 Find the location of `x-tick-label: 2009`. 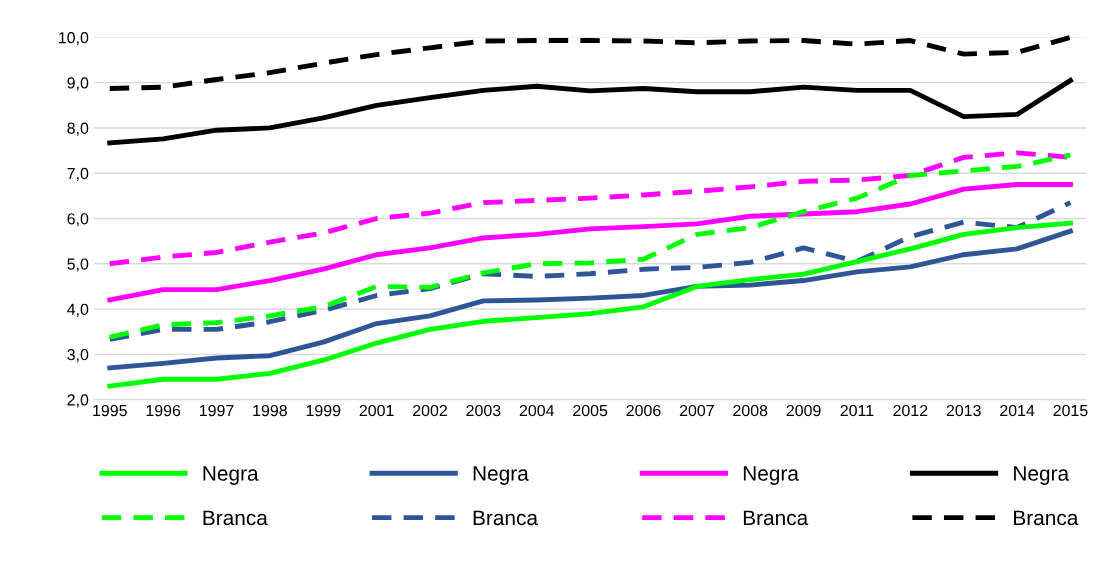

x-tick-label: 2009 is located at coordinates (803, 410).